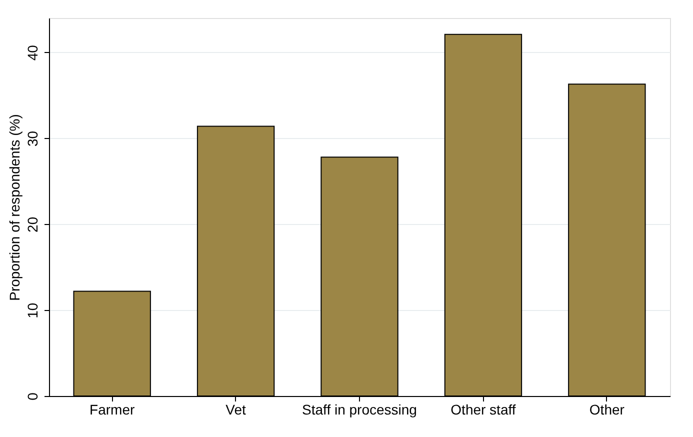 Image resolution: width=693 pixels, height=437 pixels. What do you see at coordinates (607, 410) in the screenshot?
I see `x-tick-label: Other` at bounding box center [607, 410].